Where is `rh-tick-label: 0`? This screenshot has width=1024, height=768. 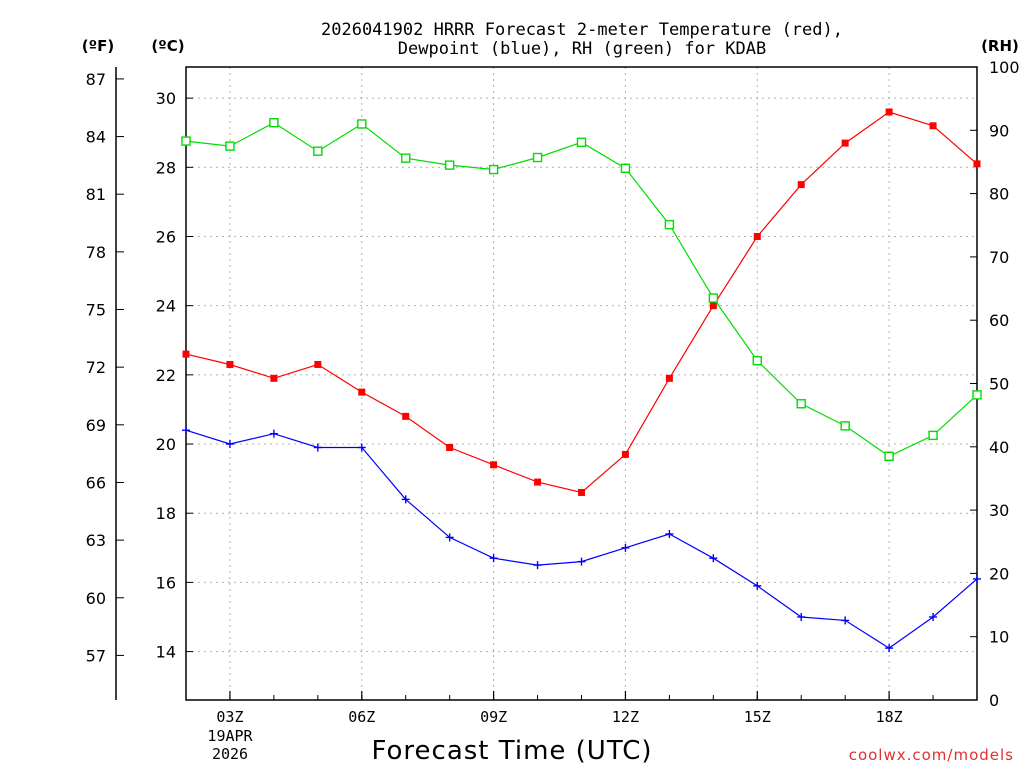 rh-tick-label: 0 is located at coordinates (994, 700).